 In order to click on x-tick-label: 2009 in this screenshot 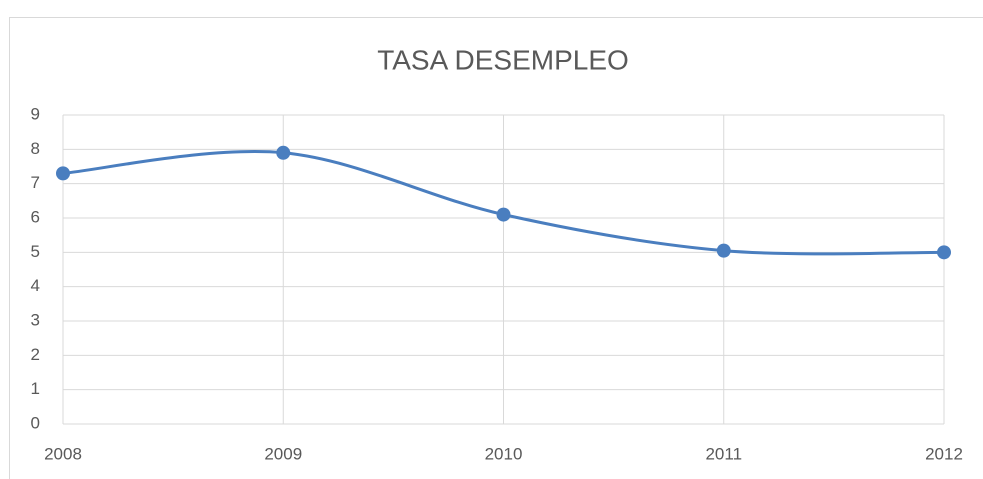, I will do `click(283, 453)`.